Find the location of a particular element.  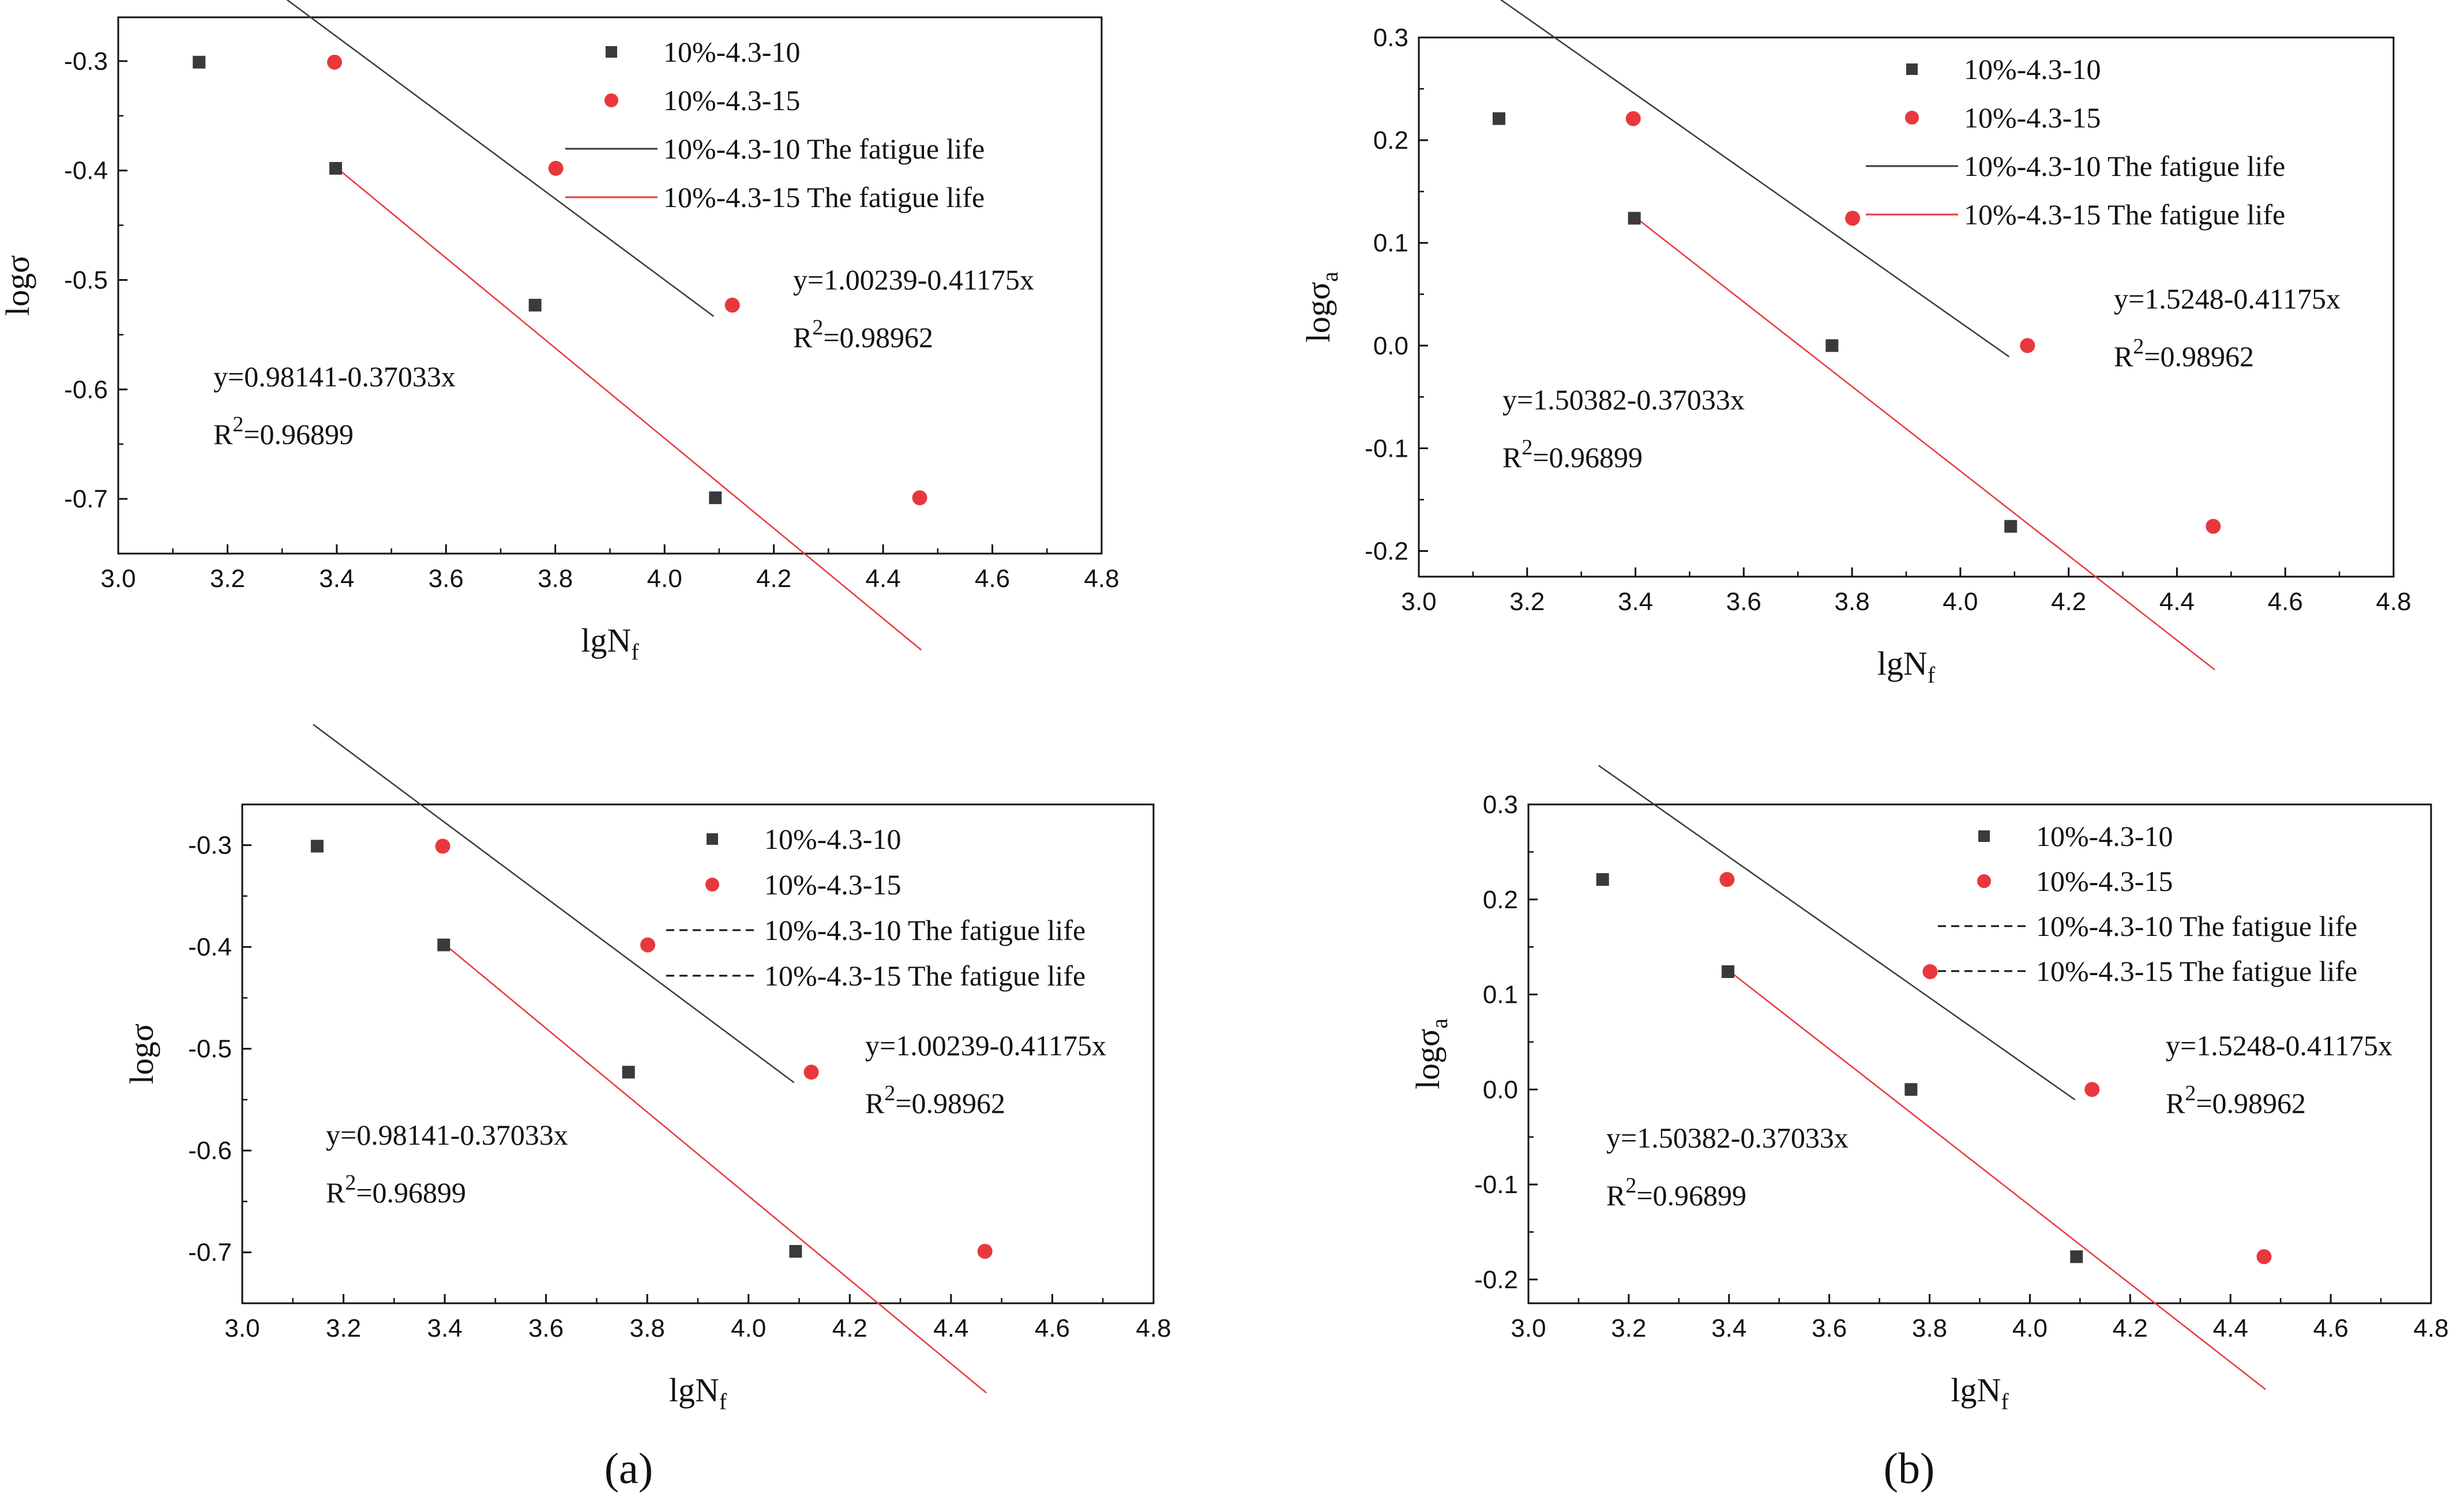

x-axis-title-sub: f is located at coordinates (635, 652).